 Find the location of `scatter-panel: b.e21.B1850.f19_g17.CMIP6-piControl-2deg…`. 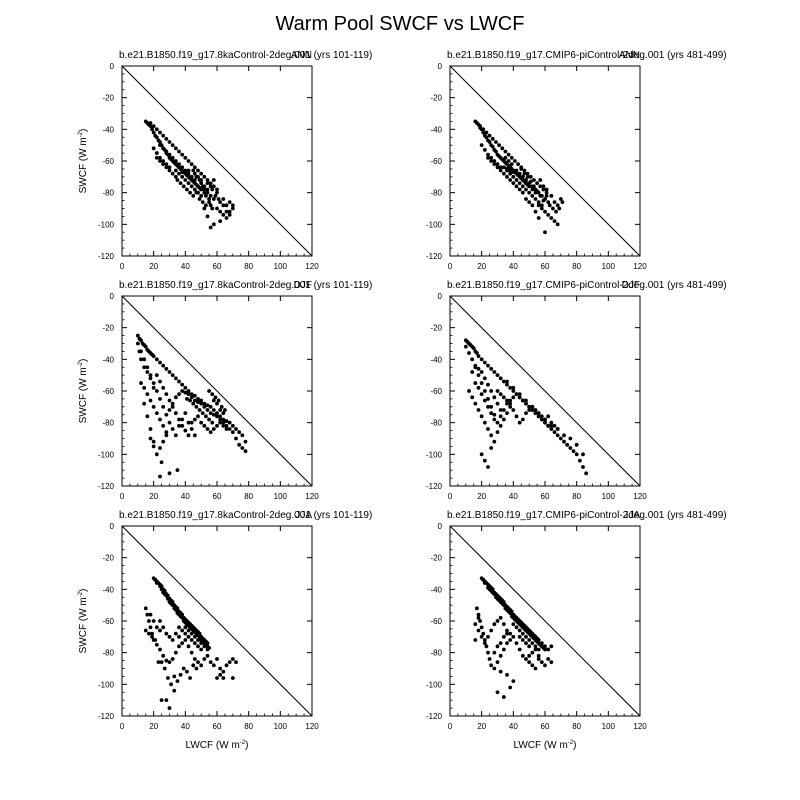

scatter-panel: b.e21.B1850.f19_g17.CMIP6-piControl-2deg… is located at coordinates (576, 160).